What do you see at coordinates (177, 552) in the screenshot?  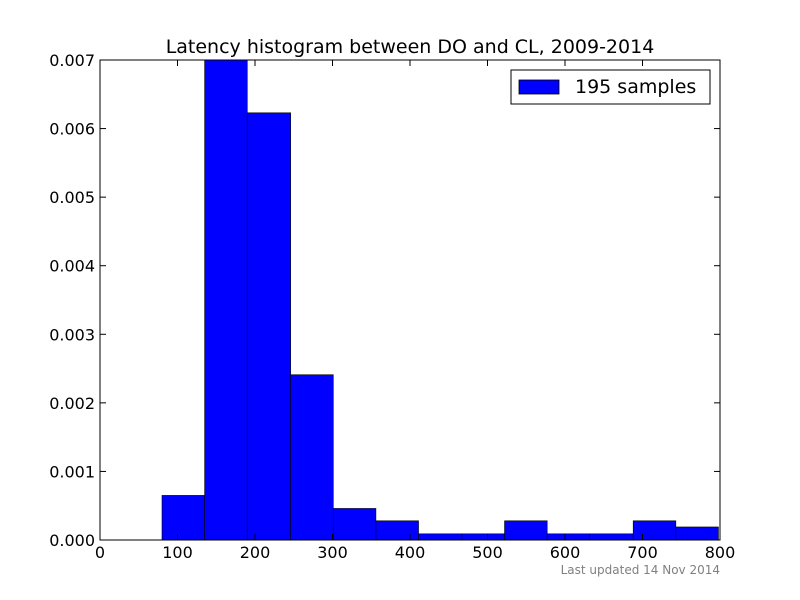 I see `x-tick-label: 100` at bounding box center [177, 552].